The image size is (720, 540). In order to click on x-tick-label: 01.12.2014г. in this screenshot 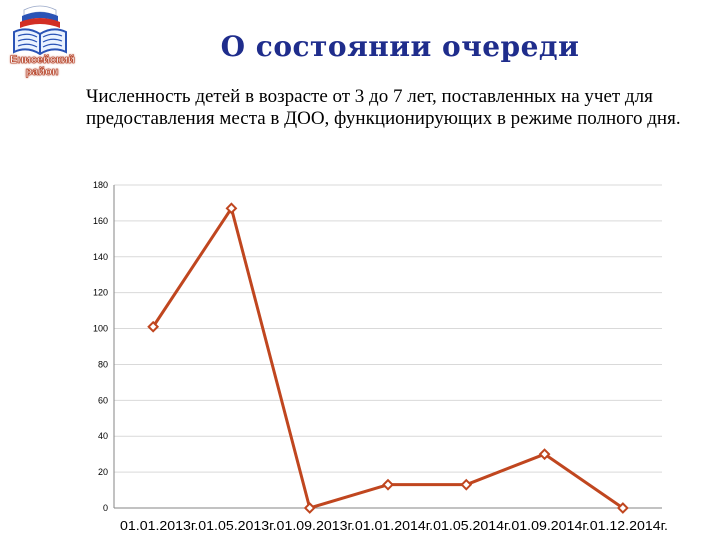, I will do `click(629, 525)`.